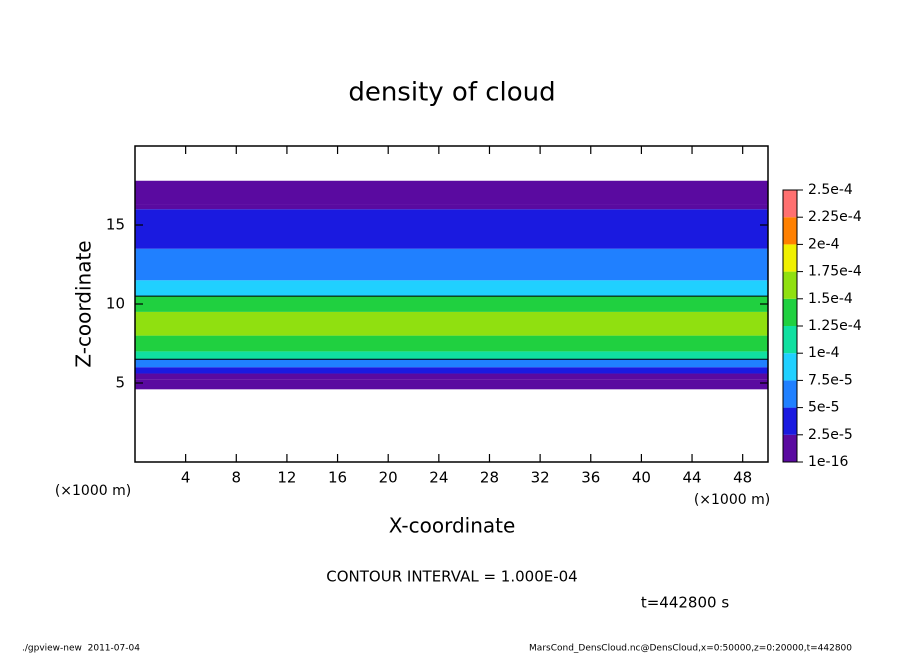 The width and height of the screenshot is (904, 654). I want to click on colorbar-label: 1e-4, so click(824, 353).